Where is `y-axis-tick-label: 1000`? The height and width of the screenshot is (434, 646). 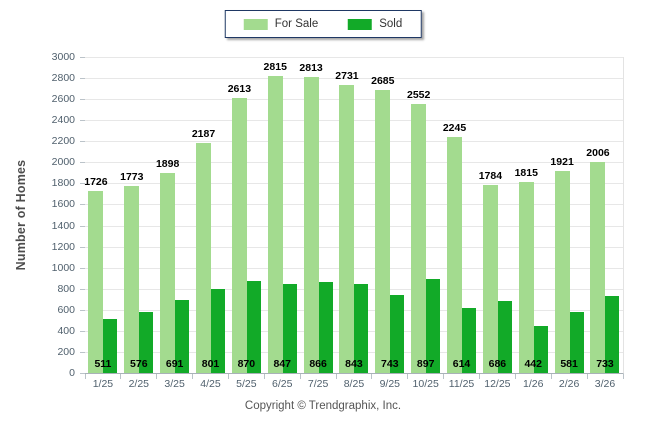 y-axis-tick-label: 1000 is located at coordinates (63, 268).